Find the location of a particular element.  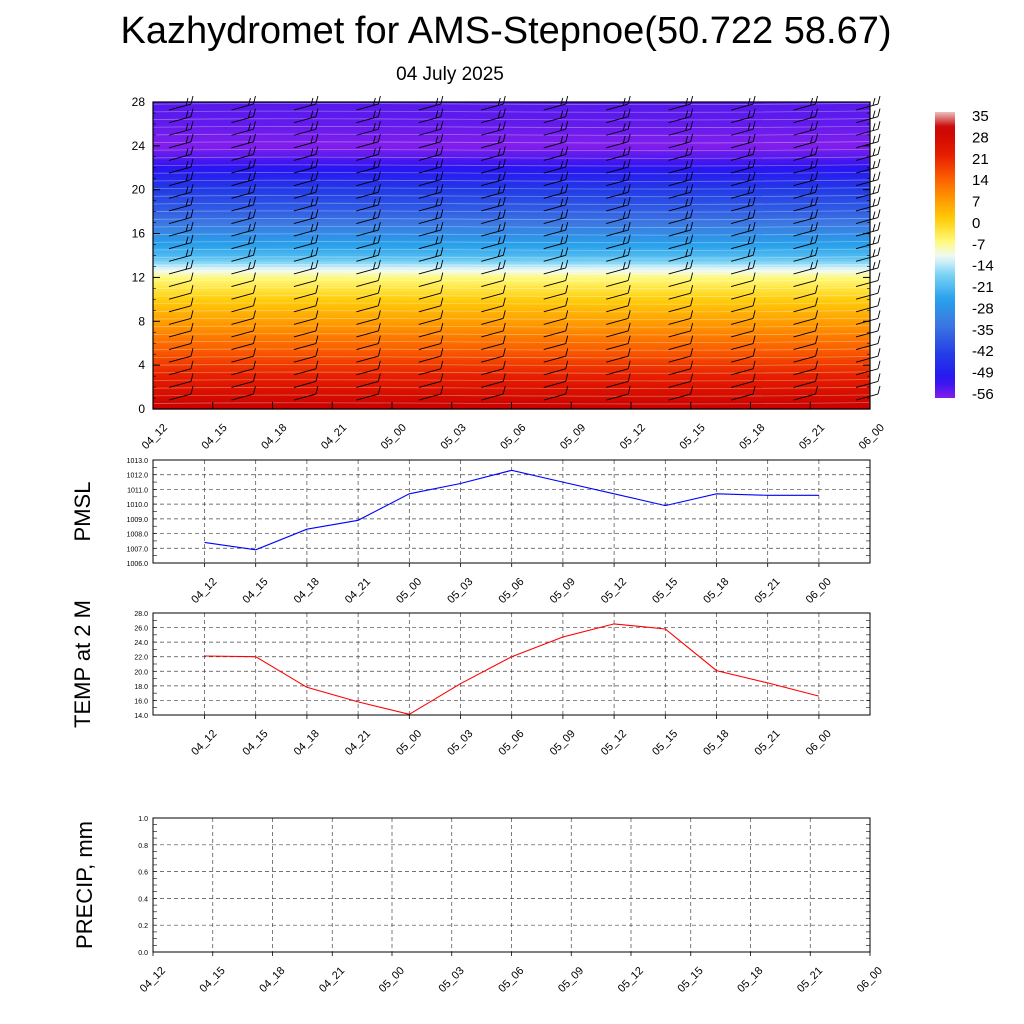

heat-xtick-label: 05_06 is located at coordinates (513, 437).